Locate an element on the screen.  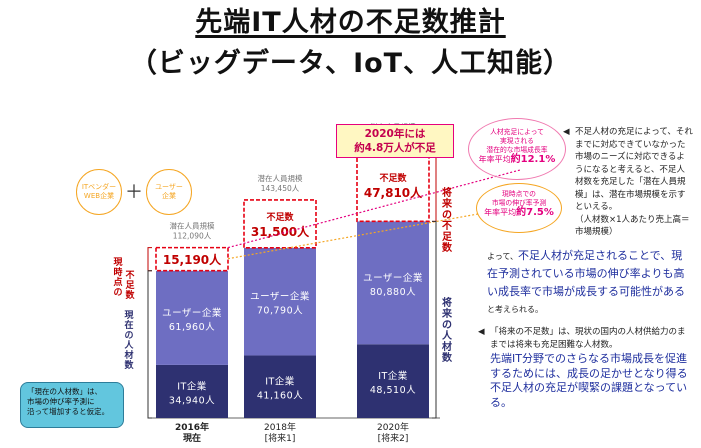
it-company-bar-label: IT企業 41,160人 is located at coordinates (280, 389).